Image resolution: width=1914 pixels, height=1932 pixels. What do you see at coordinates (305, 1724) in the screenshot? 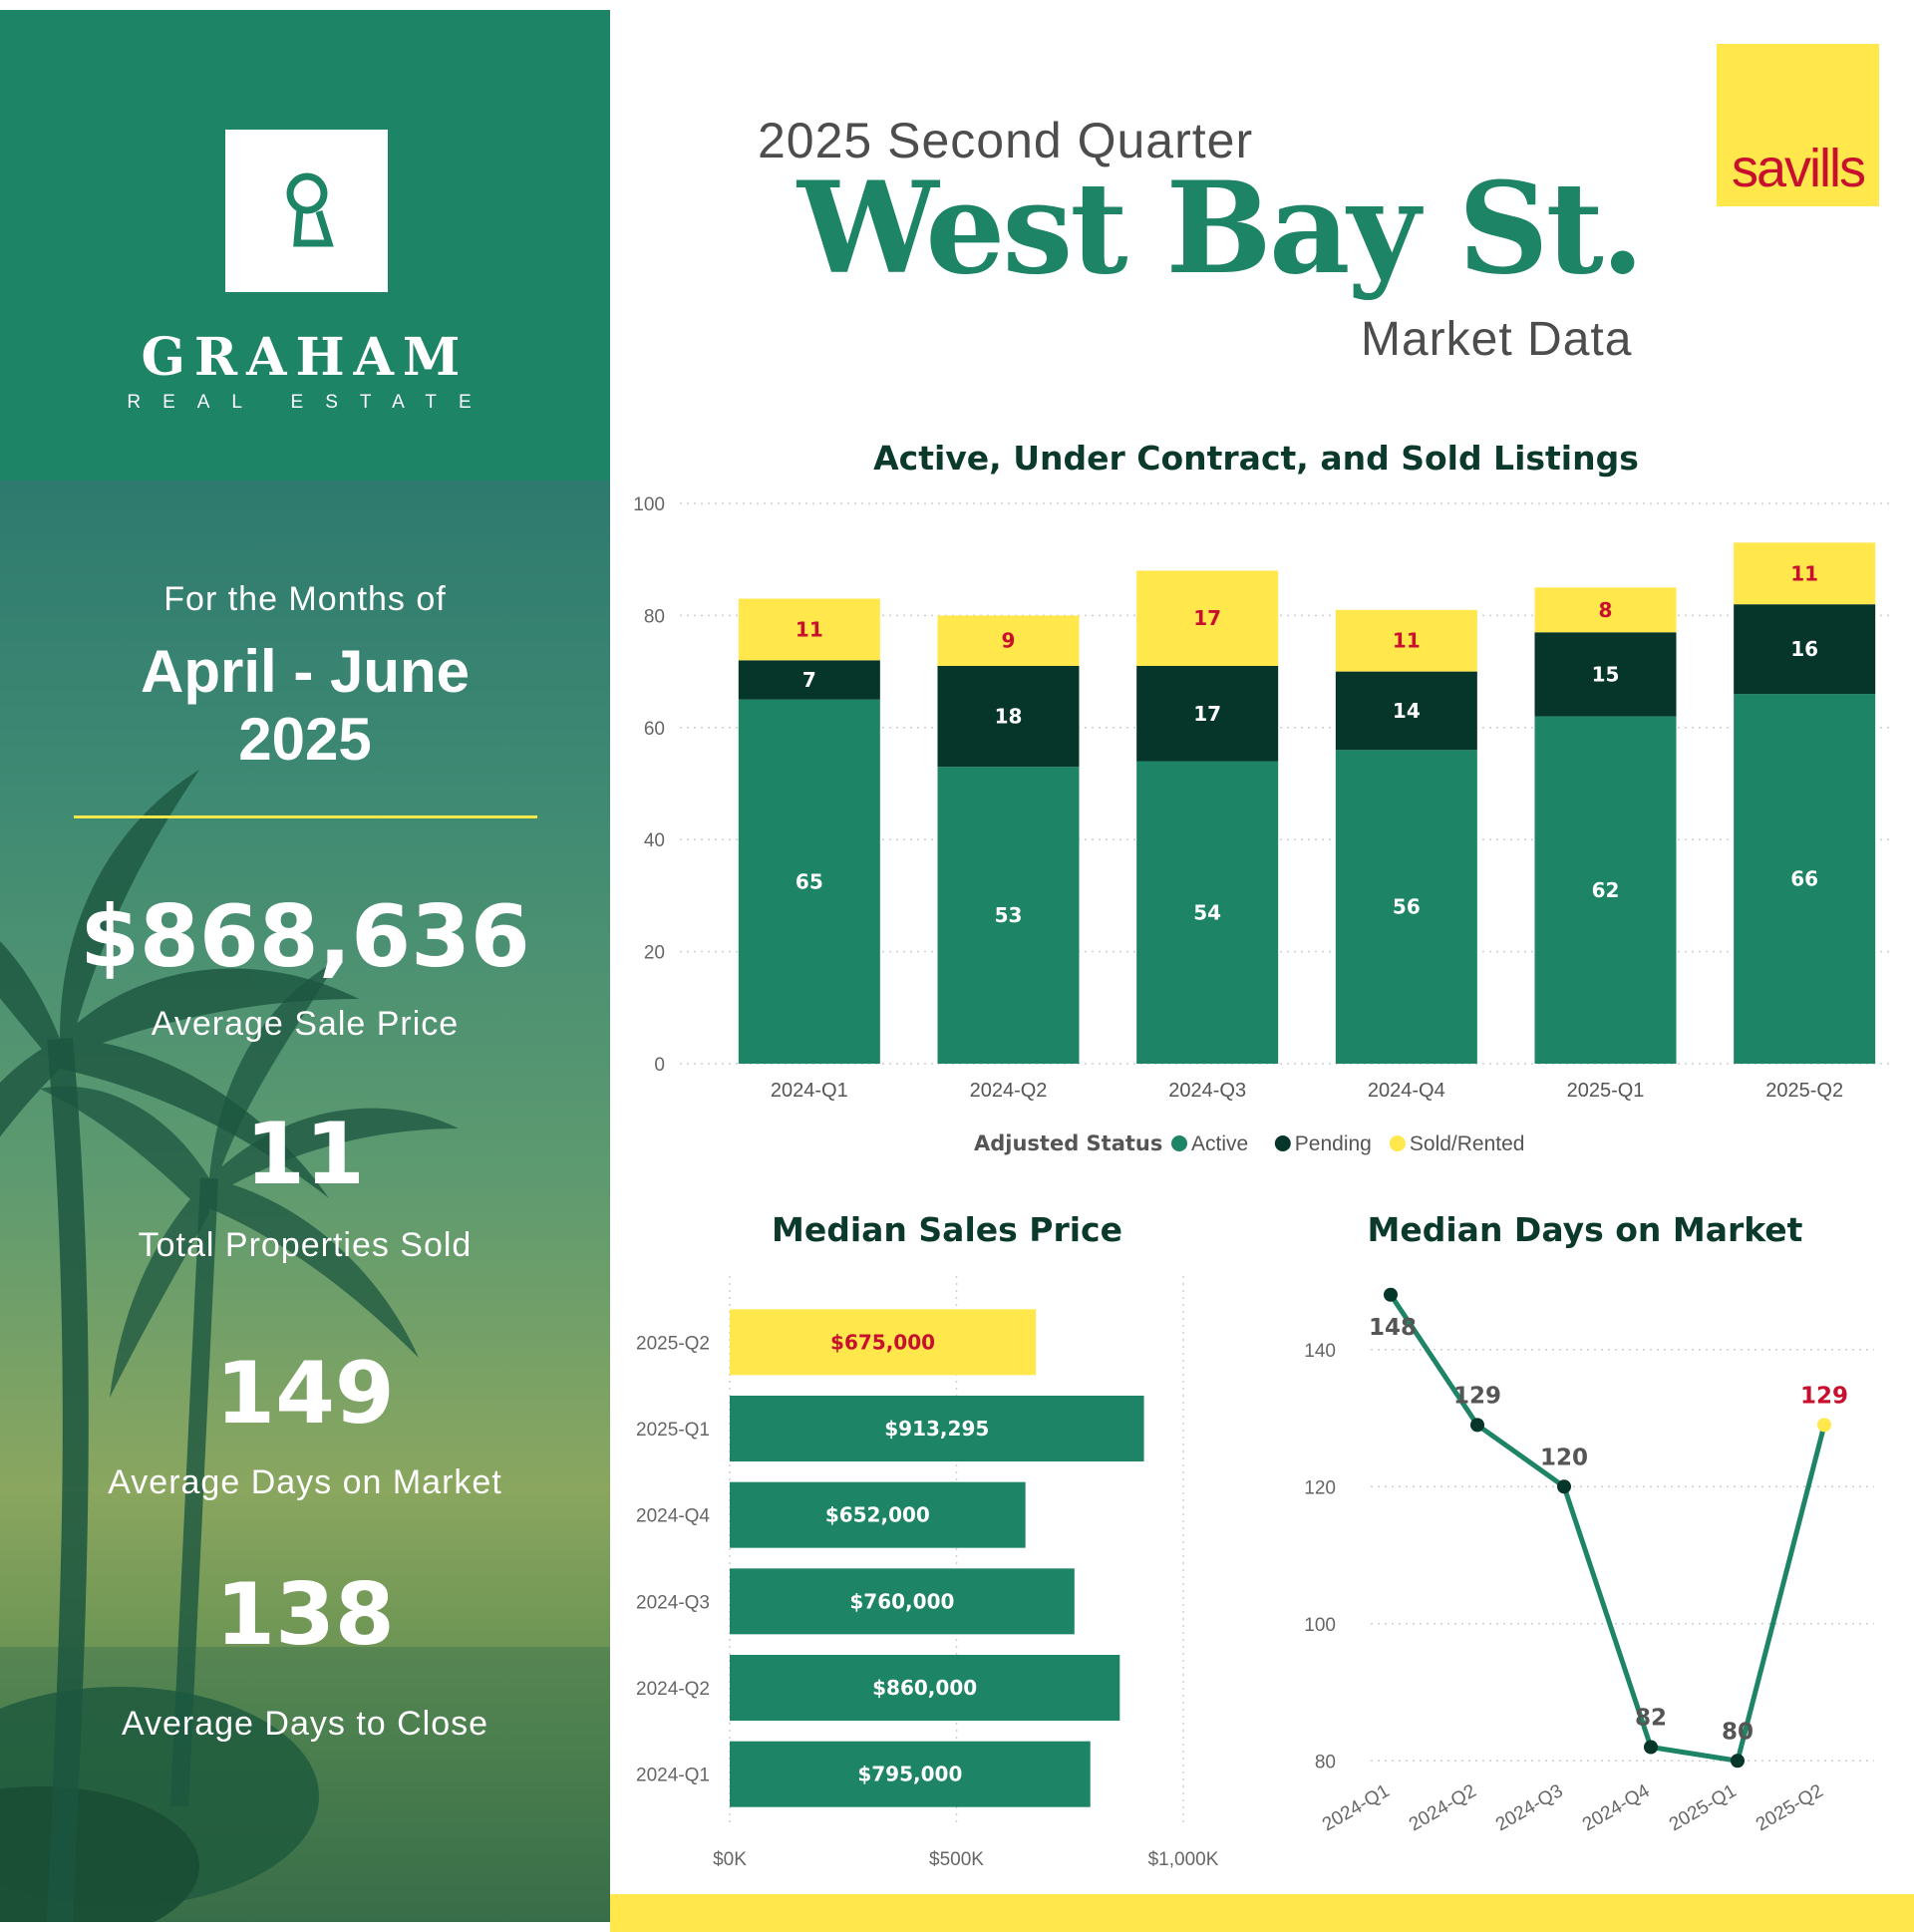
I see `stat-label-avg-days-to-close: Average Days to Close` at bounding box center [305, 1724].